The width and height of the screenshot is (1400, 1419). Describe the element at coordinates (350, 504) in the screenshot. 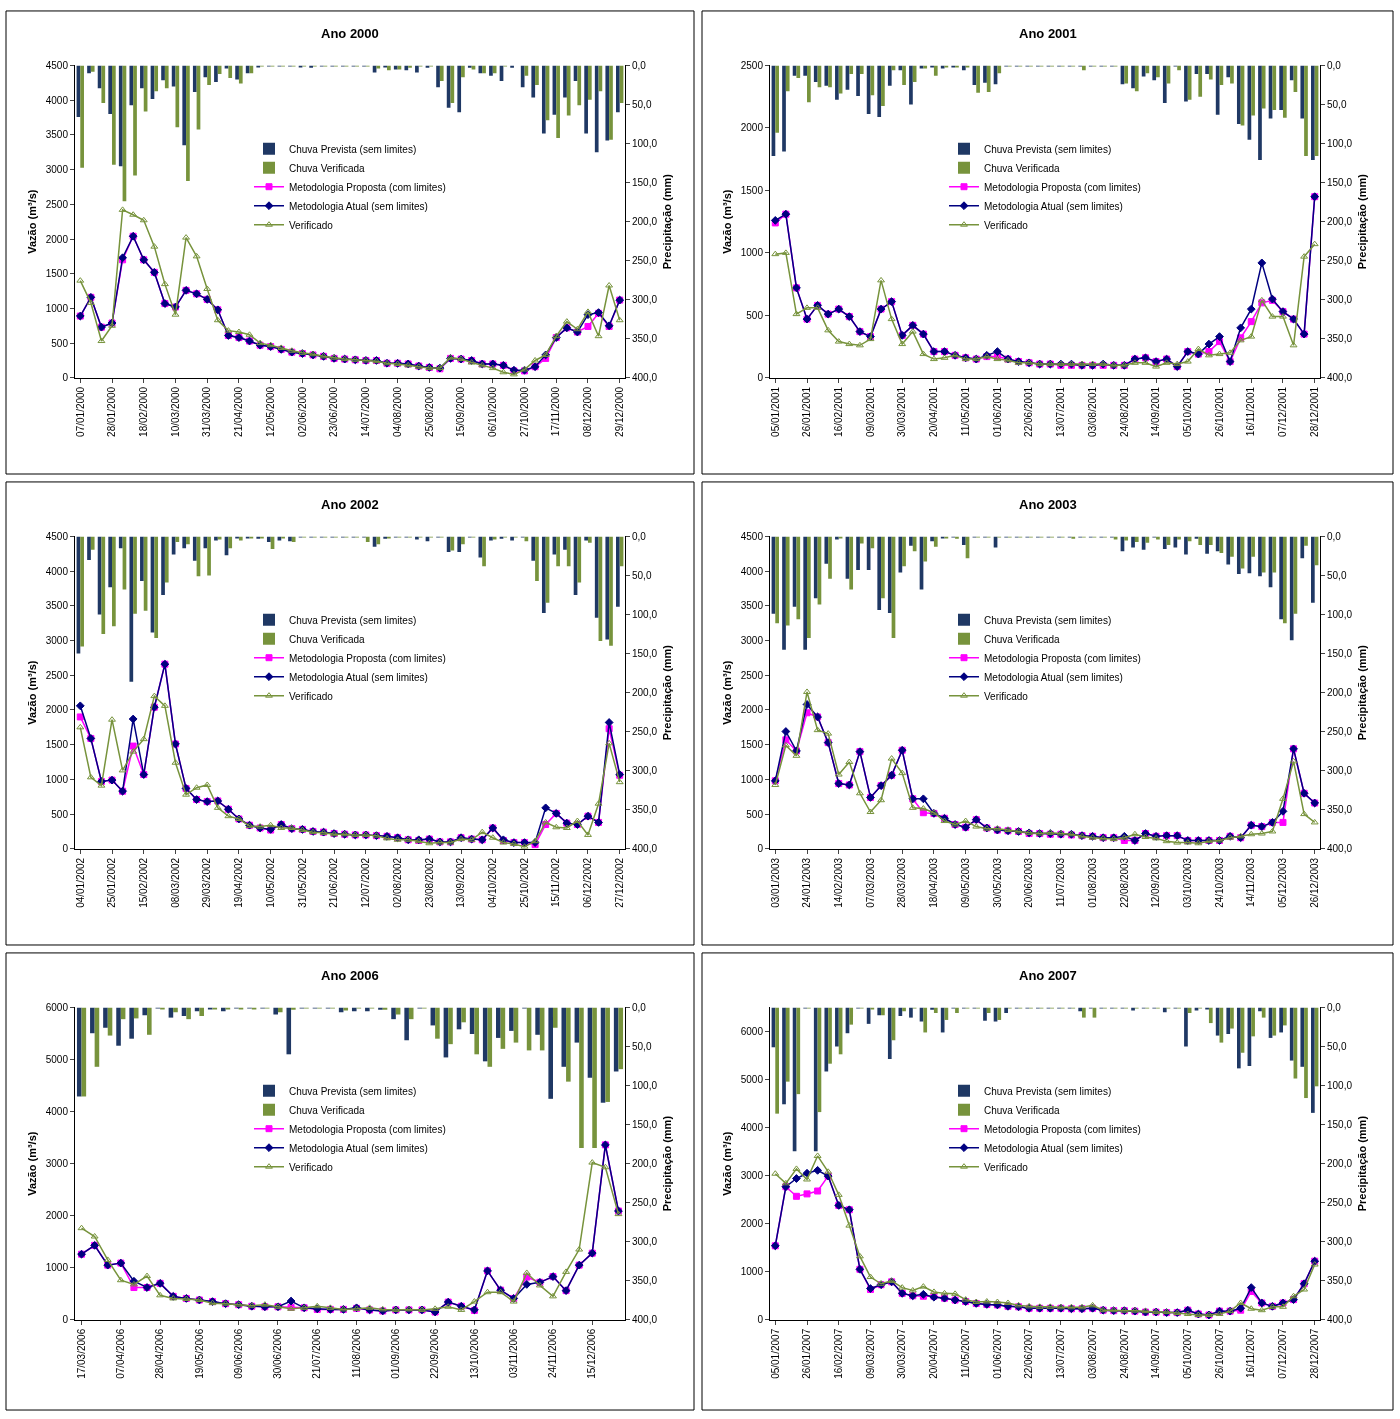

I see `chart-title: Ano 2002` at that location.